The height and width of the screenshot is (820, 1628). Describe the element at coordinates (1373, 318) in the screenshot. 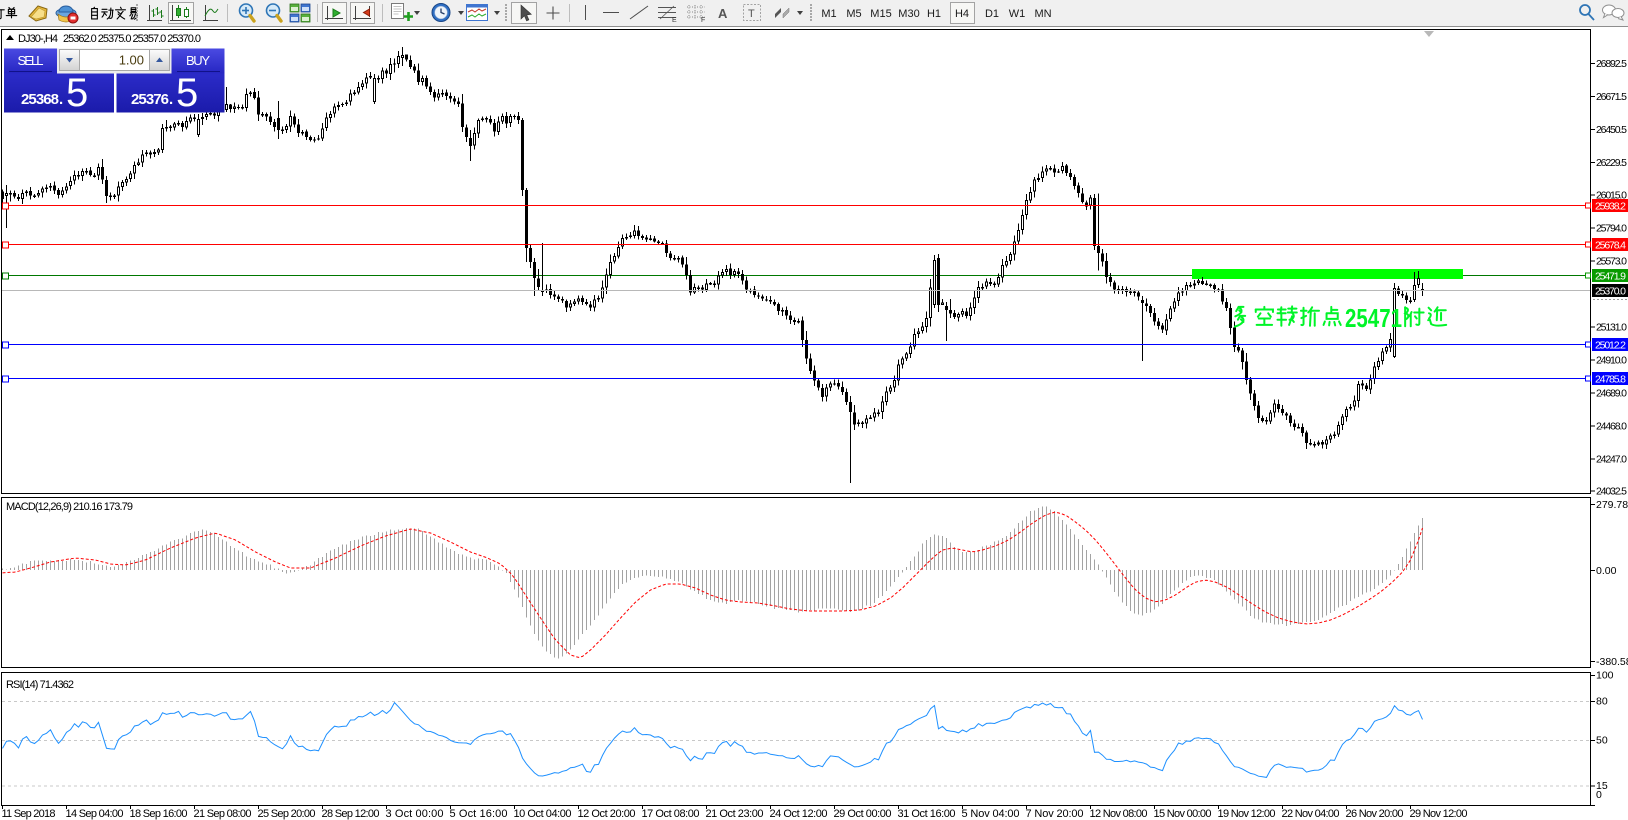

I see `svg-text: 25471` at that location.